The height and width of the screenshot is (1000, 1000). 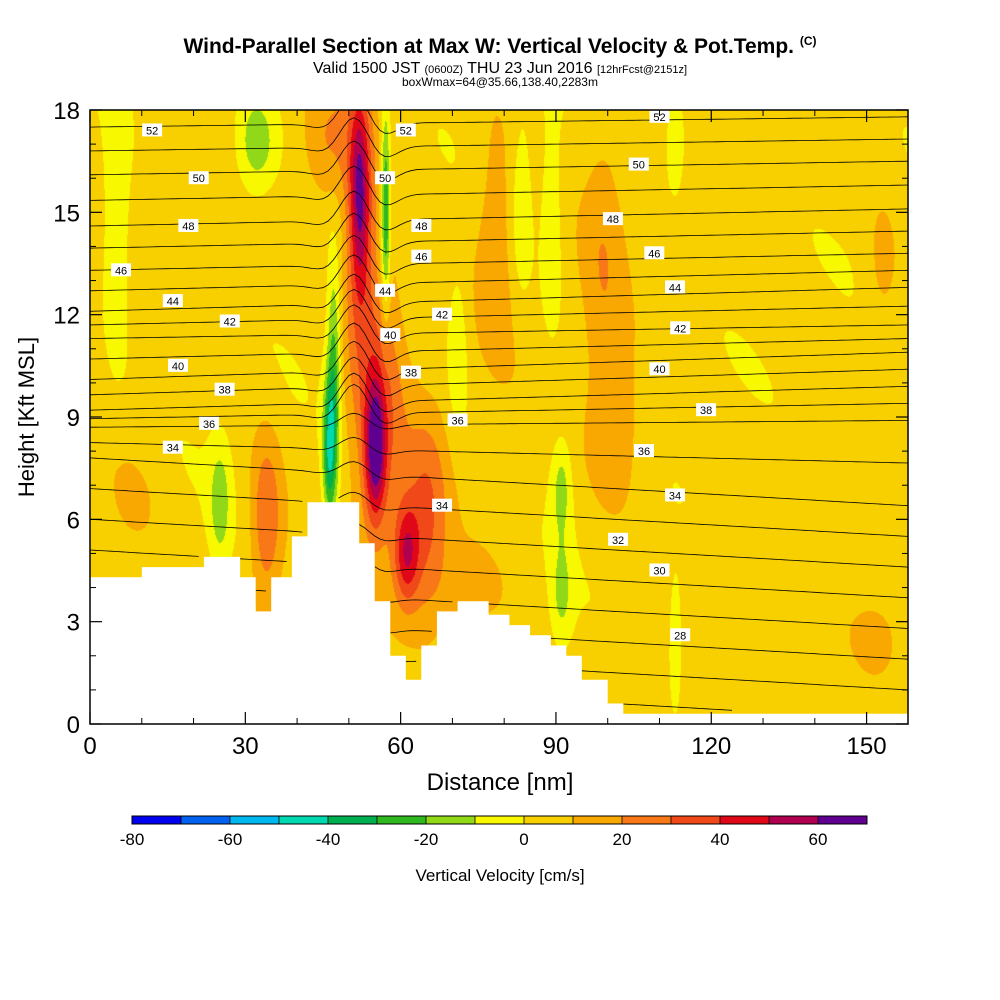 What do you see at coordinates (73, 725) in the screenshot?
I see `y-tick-label: 0` at bounding box center [73, 725].